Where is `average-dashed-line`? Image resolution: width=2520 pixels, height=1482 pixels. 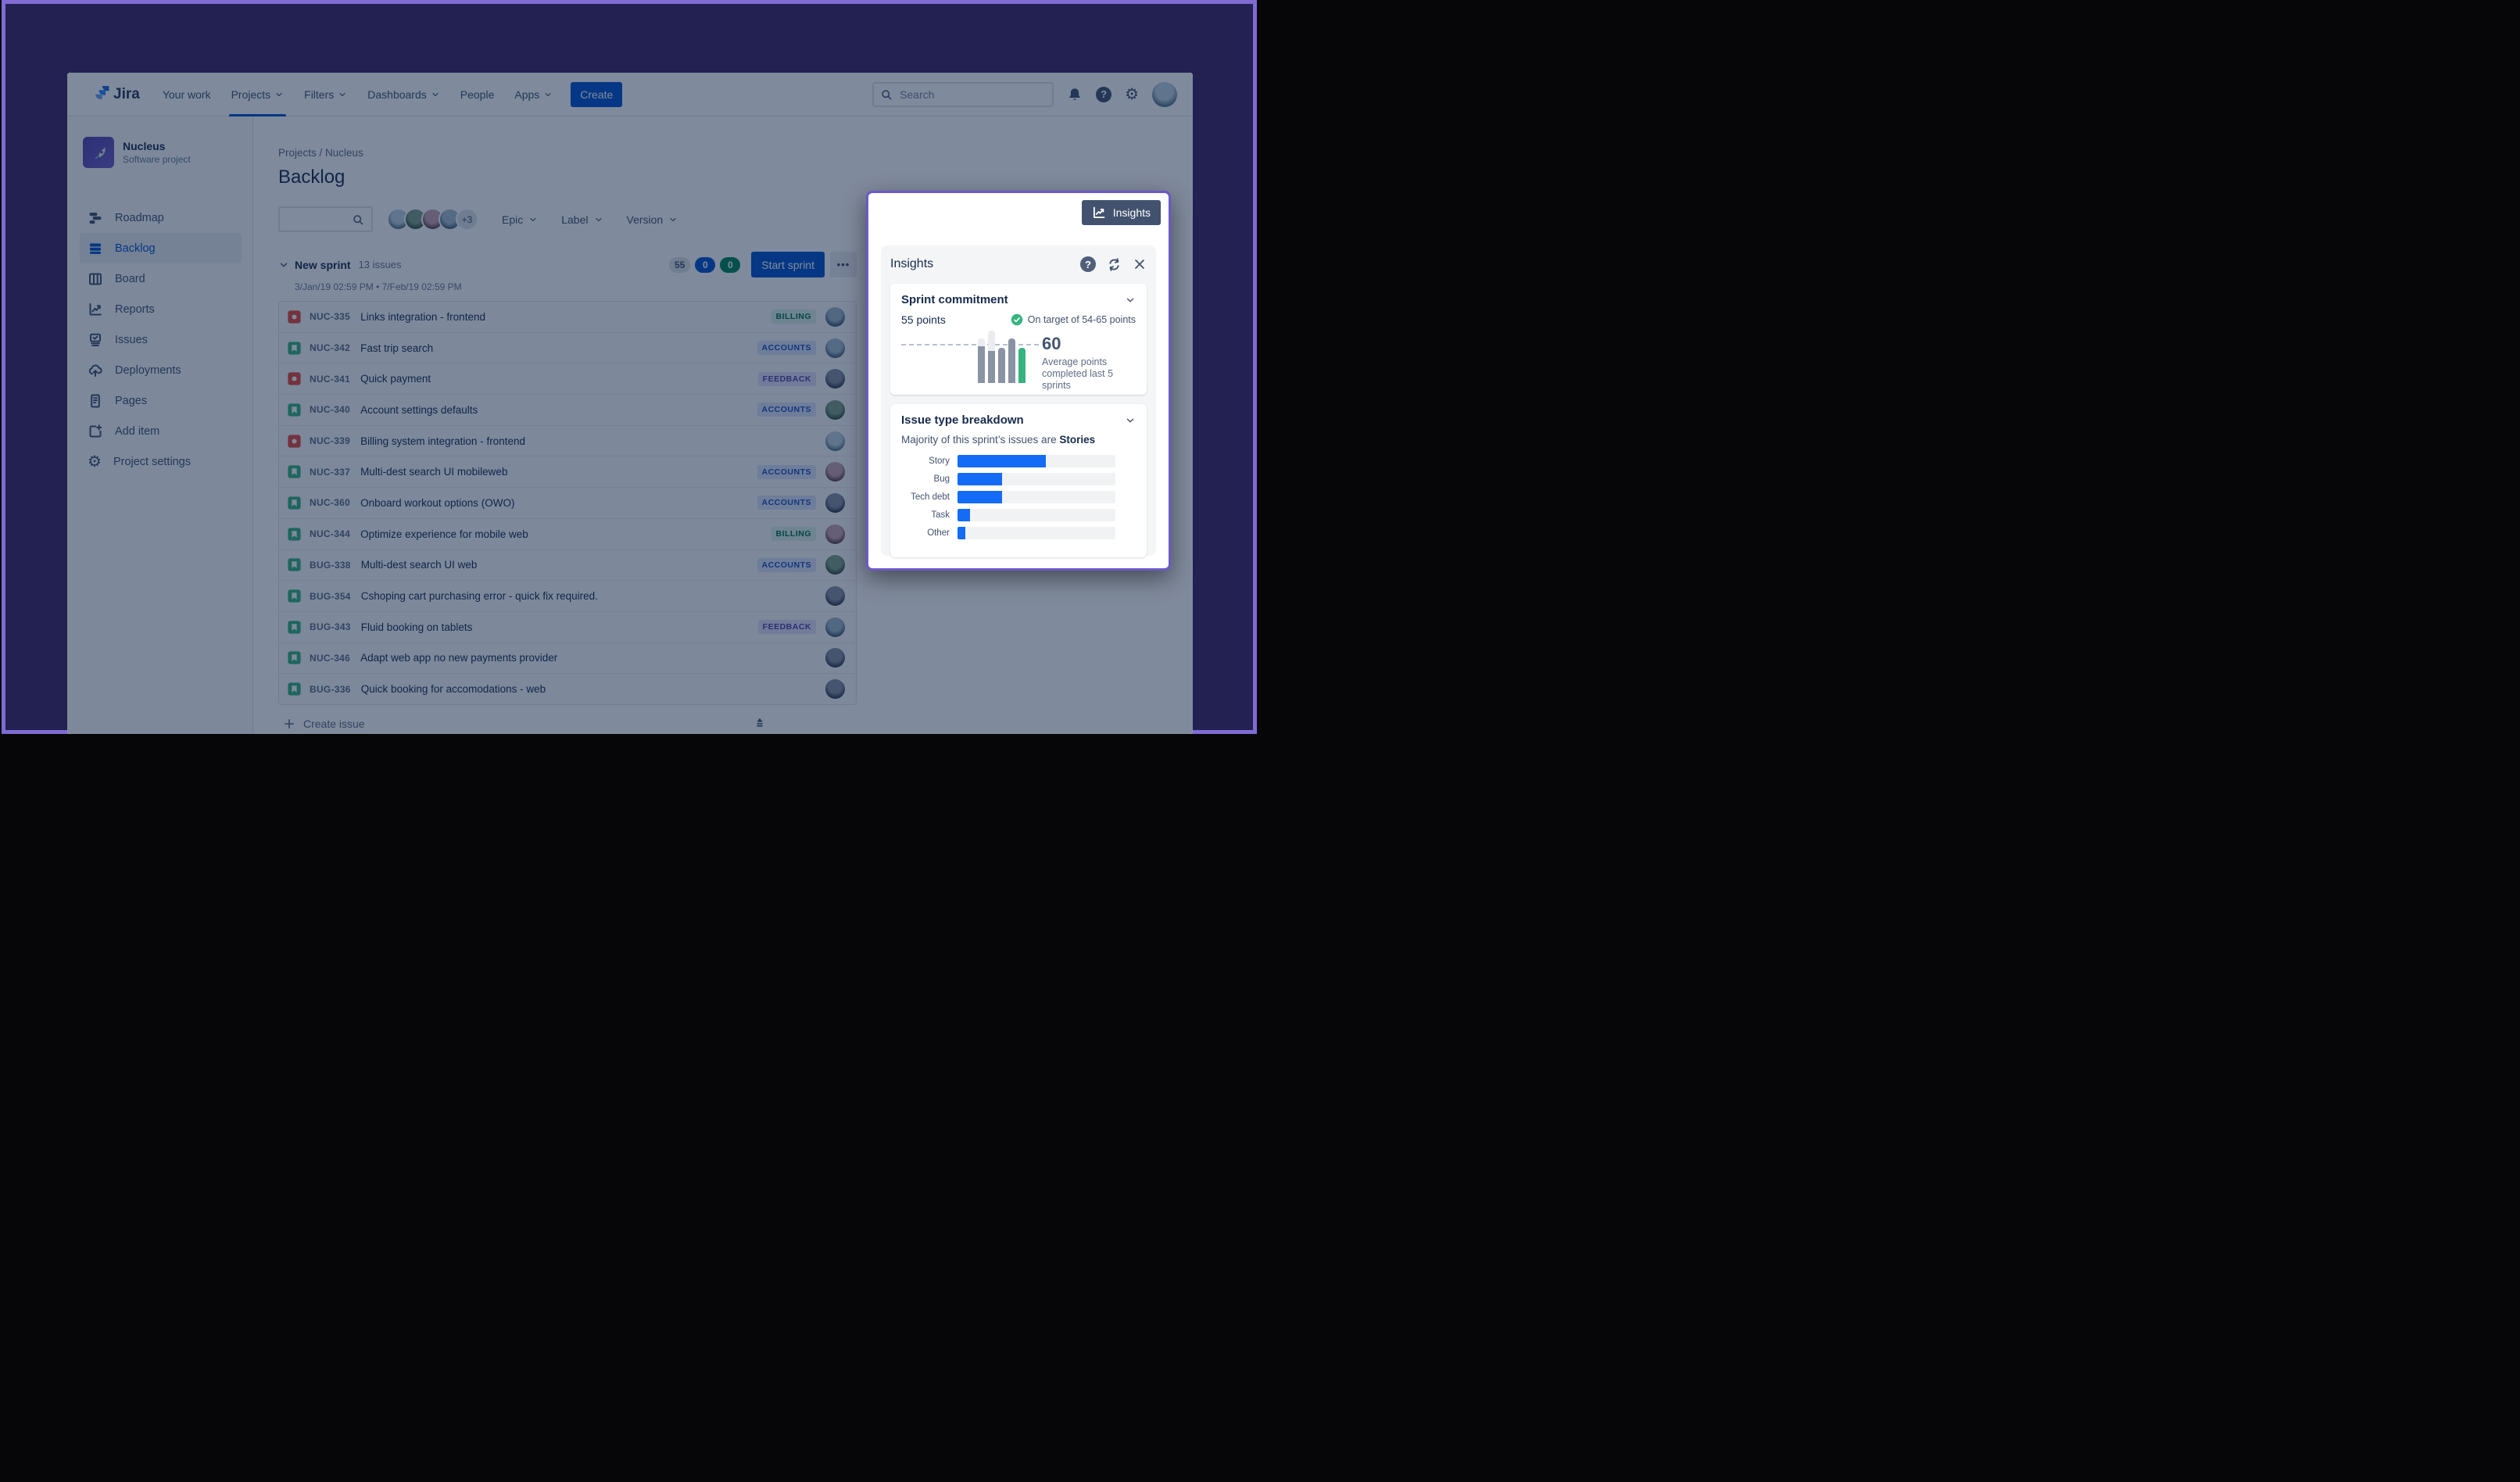
average-dashed-line is located at coordinates (970, 344).